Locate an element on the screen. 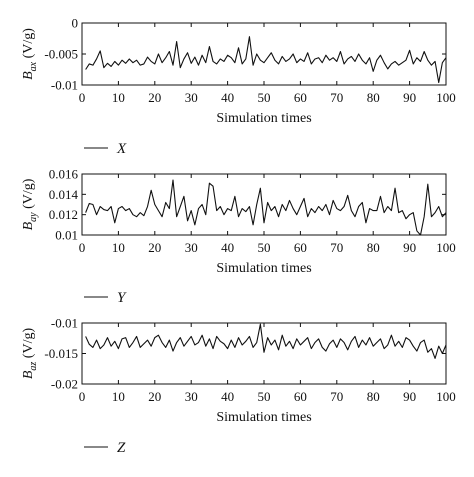 This screenshot has height=477, width=474. y-tick-label: -0.005 is located at coordinates (61, 54).